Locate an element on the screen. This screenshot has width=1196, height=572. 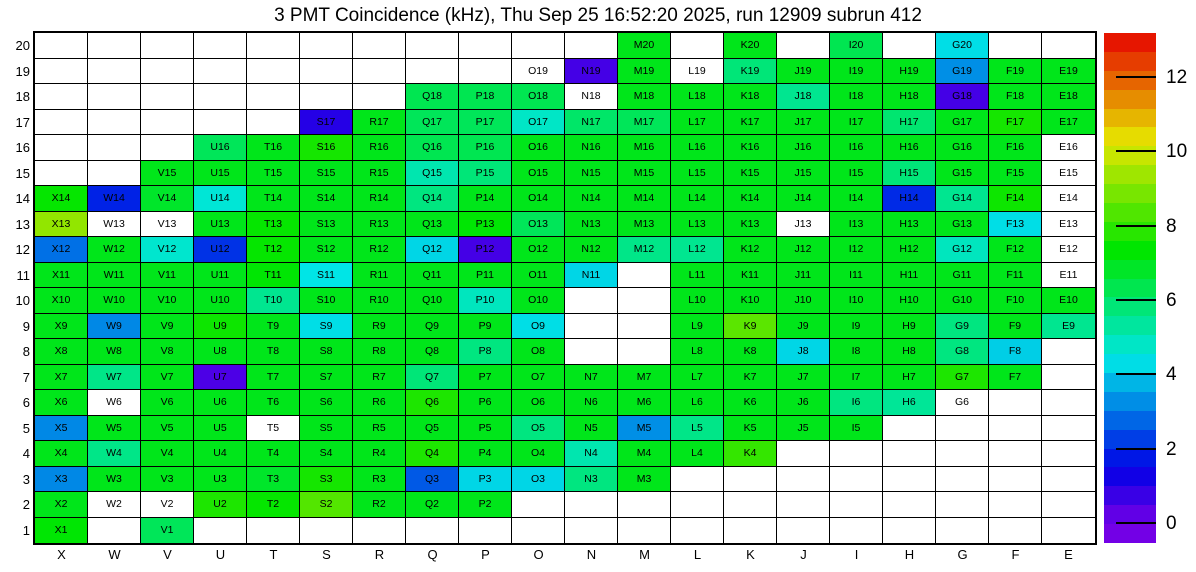
grid-cell-label: W7 is located at coordinates (114, 376).